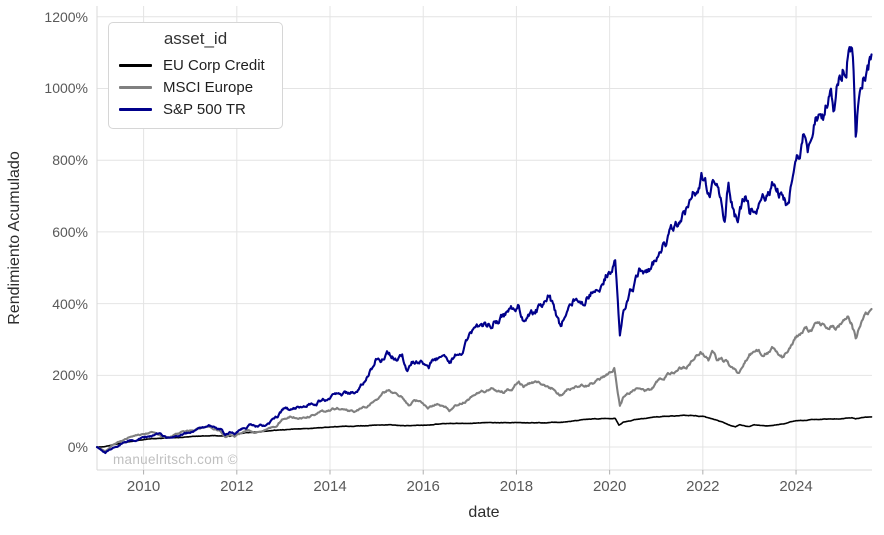 Image resolution: width=884 pixels, height=535 pixels. What do you see at coordinates (330, 486) in the screenshot?
I see `x-tick-label: 2014` at bounding box center [330, 486].